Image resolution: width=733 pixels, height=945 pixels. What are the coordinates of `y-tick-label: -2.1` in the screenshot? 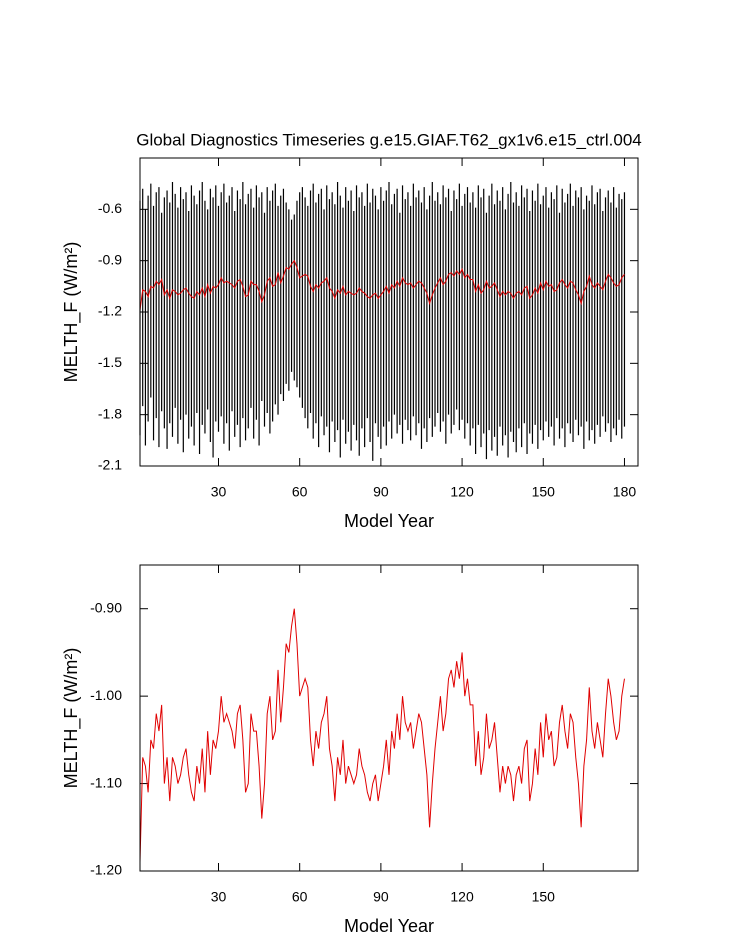 It's located at (110, 465).